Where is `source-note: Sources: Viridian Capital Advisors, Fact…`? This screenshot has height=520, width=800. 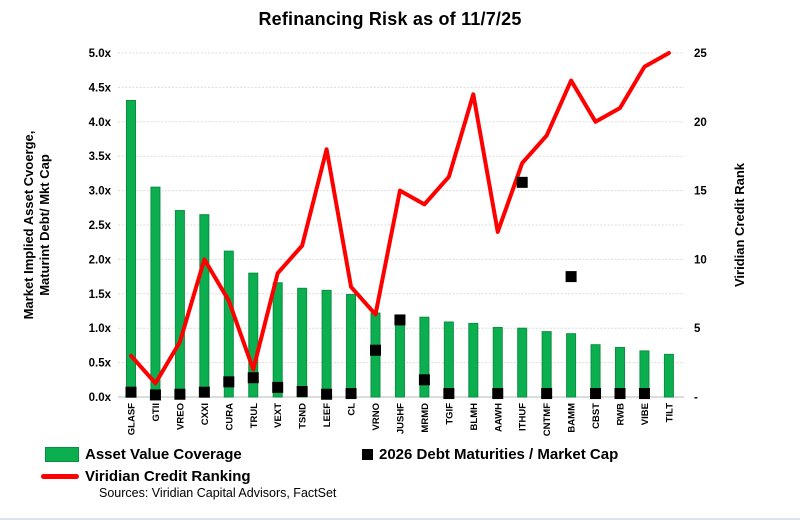
source-note: Sources: Viridian Capital Advisors, Fact… is located at coordinates (218, 493).